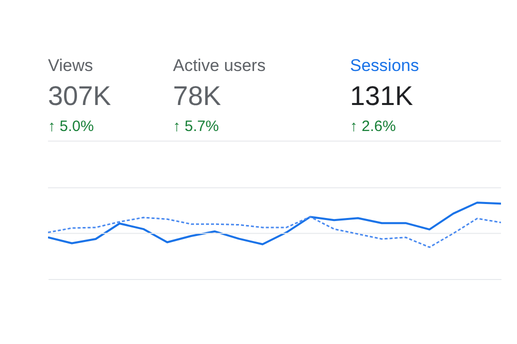 This screenshot has width=517, height=344. Describe the element at coordinates (382, 96) in the screenshot. I see `text: 131K` at that location.